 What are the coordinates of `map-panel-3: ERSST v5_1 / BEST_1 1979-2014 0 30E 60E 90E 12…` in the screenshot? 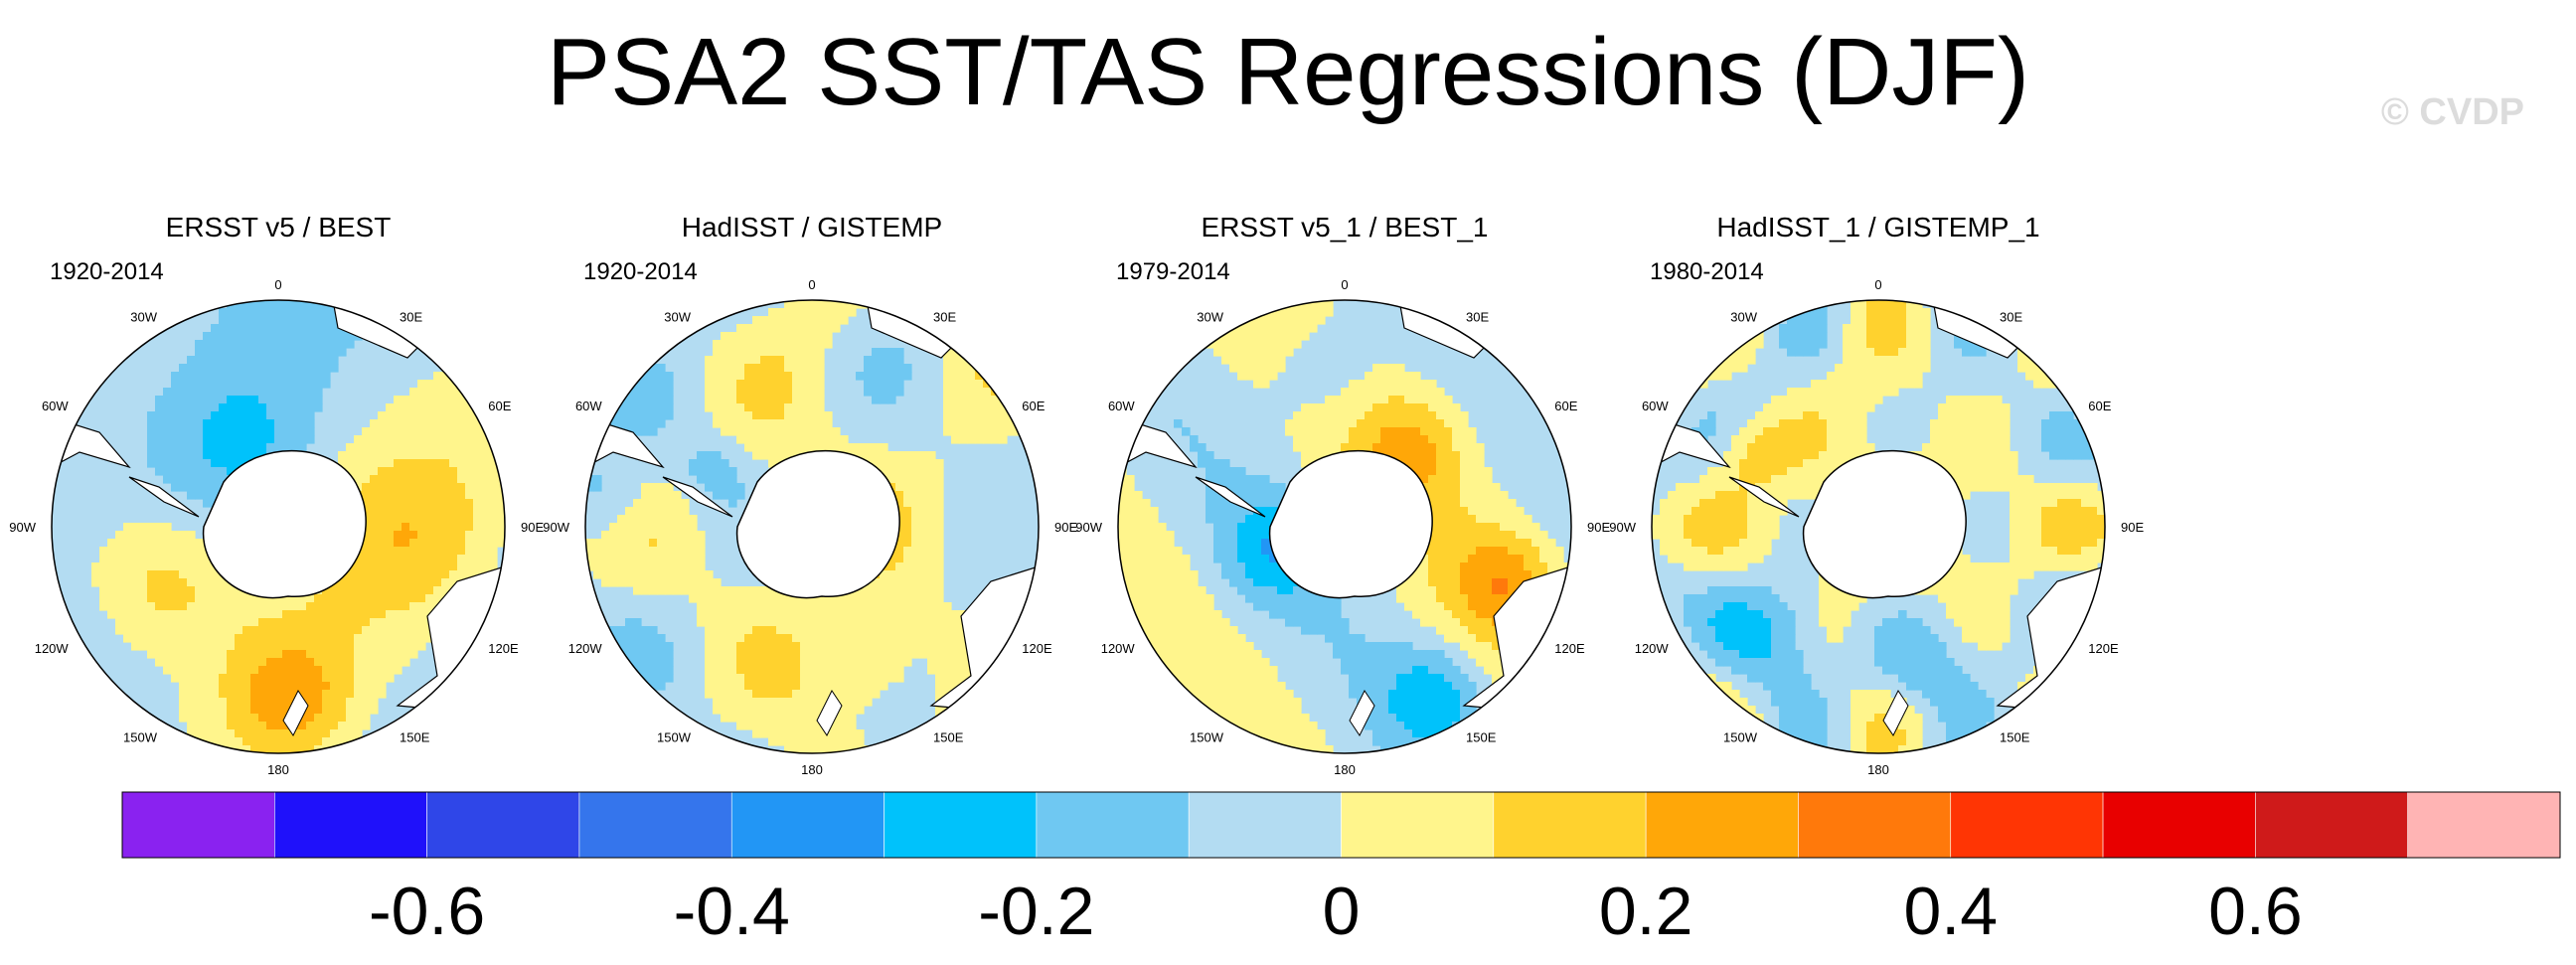 It's located at (1342, 495).